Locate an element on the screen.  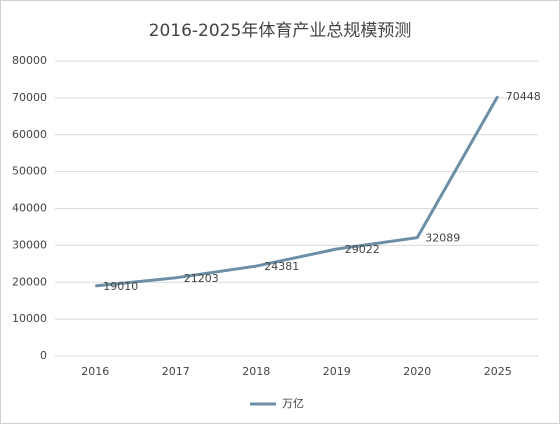
y-tick-label: 0 is located at coordinates (43, 355).